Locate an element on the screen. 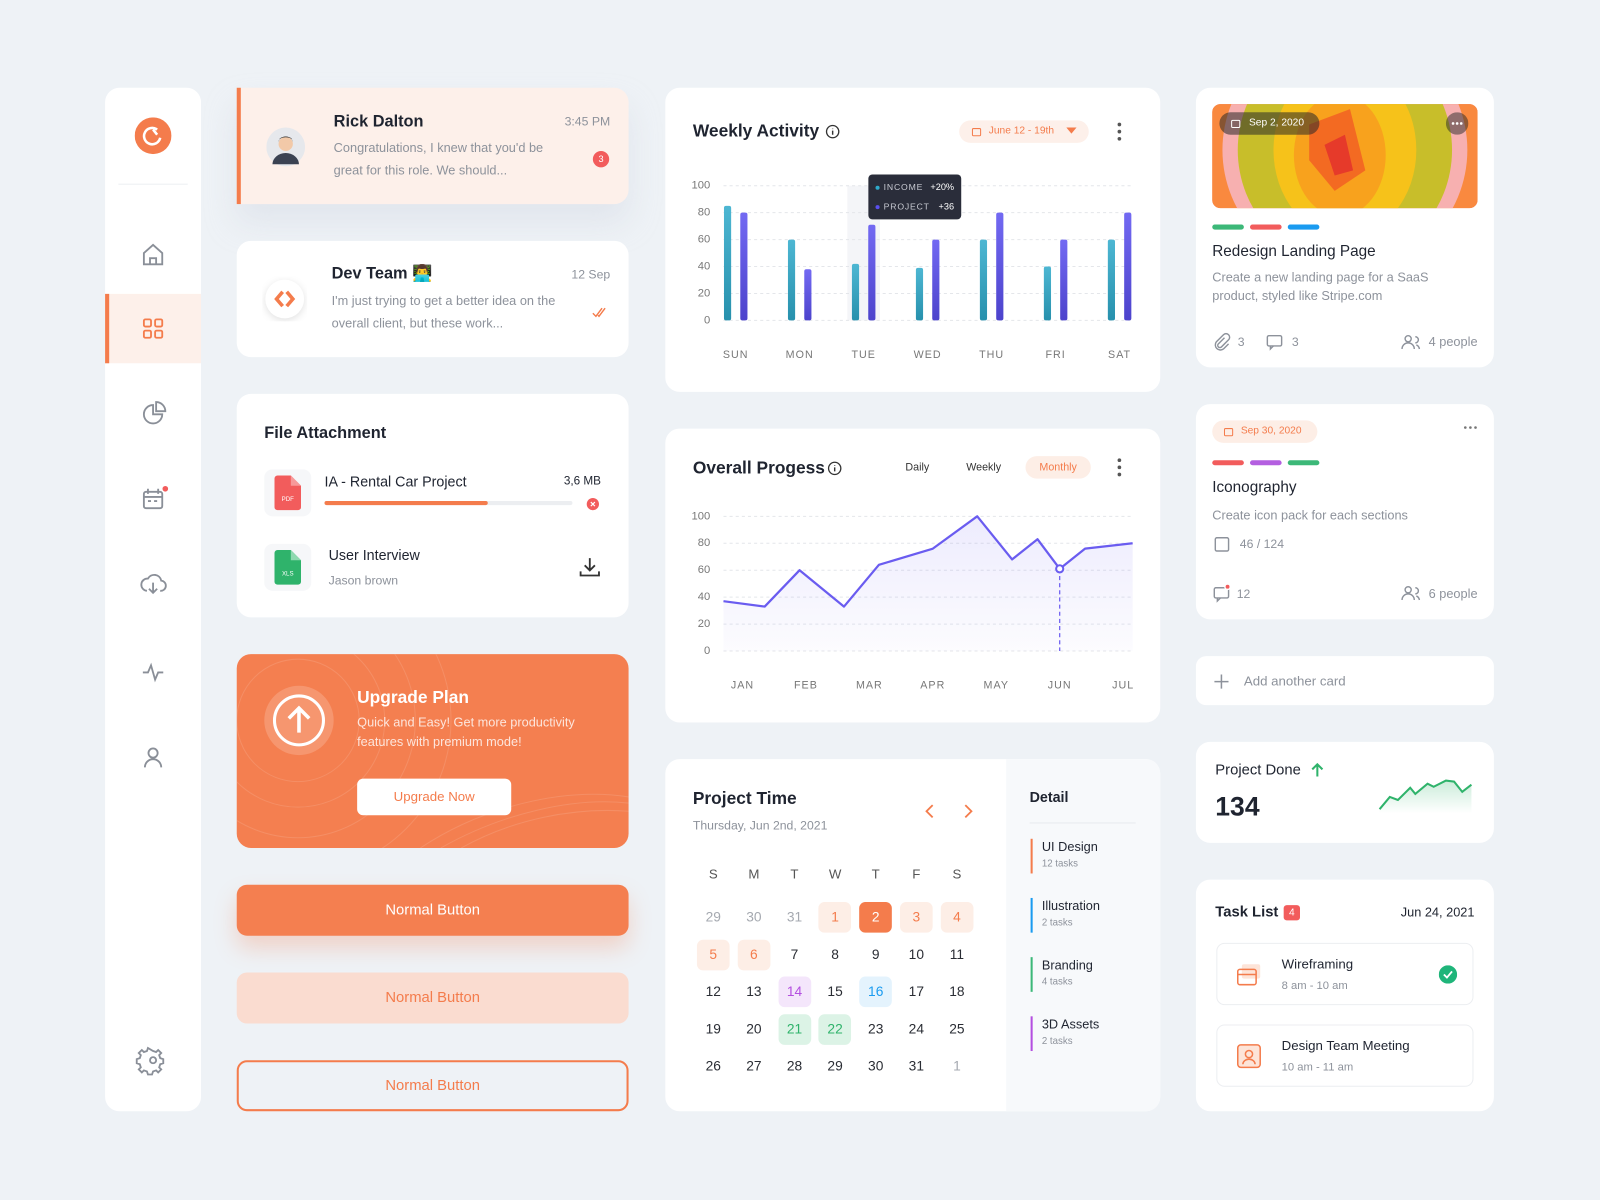 The height and width of the screenshot is (1200, 1600). day: 19 is located at coordinates (713, 1028).